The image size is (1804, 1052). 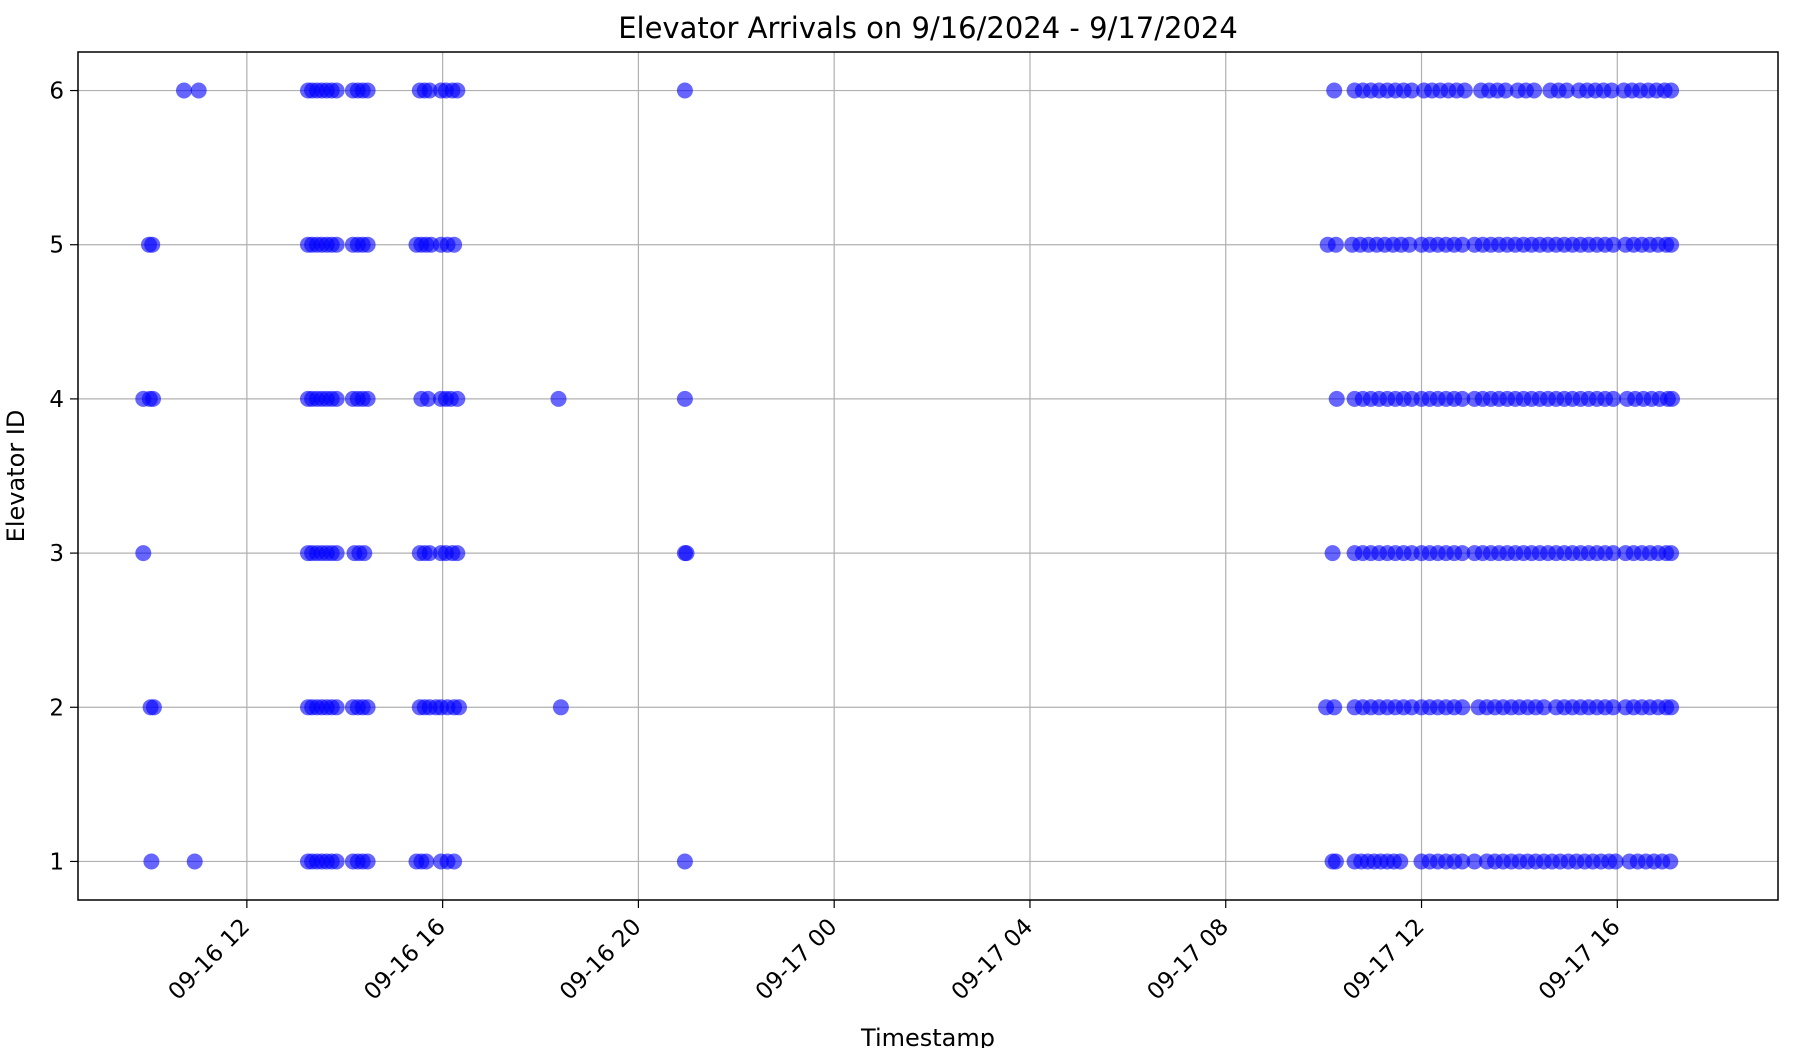 What do you see at coordinates (56, 92) in the screenshot?
I see `y-tick-label: 6` at bounding box center [56, 92].